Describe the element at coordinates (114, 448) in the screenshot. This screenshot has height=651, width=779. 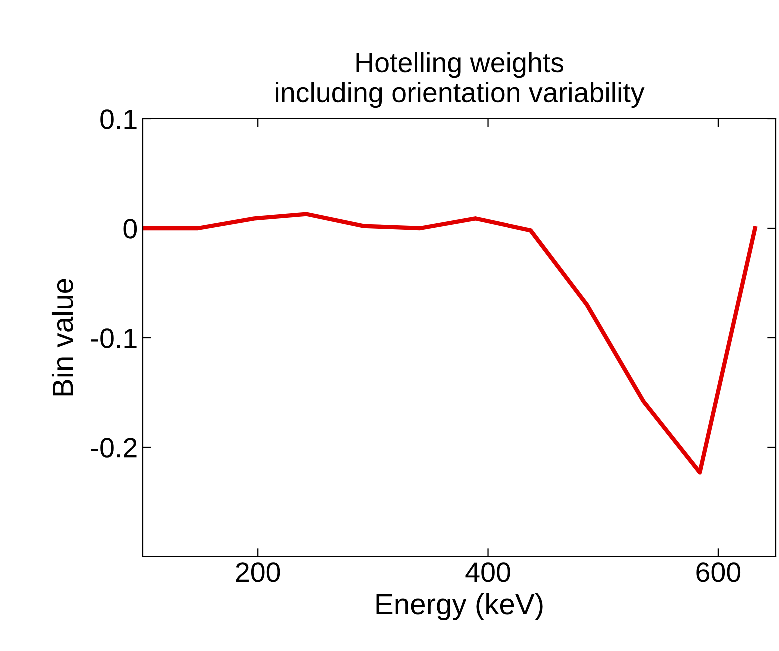
I see `y-tick-label: -0.2` at that location.